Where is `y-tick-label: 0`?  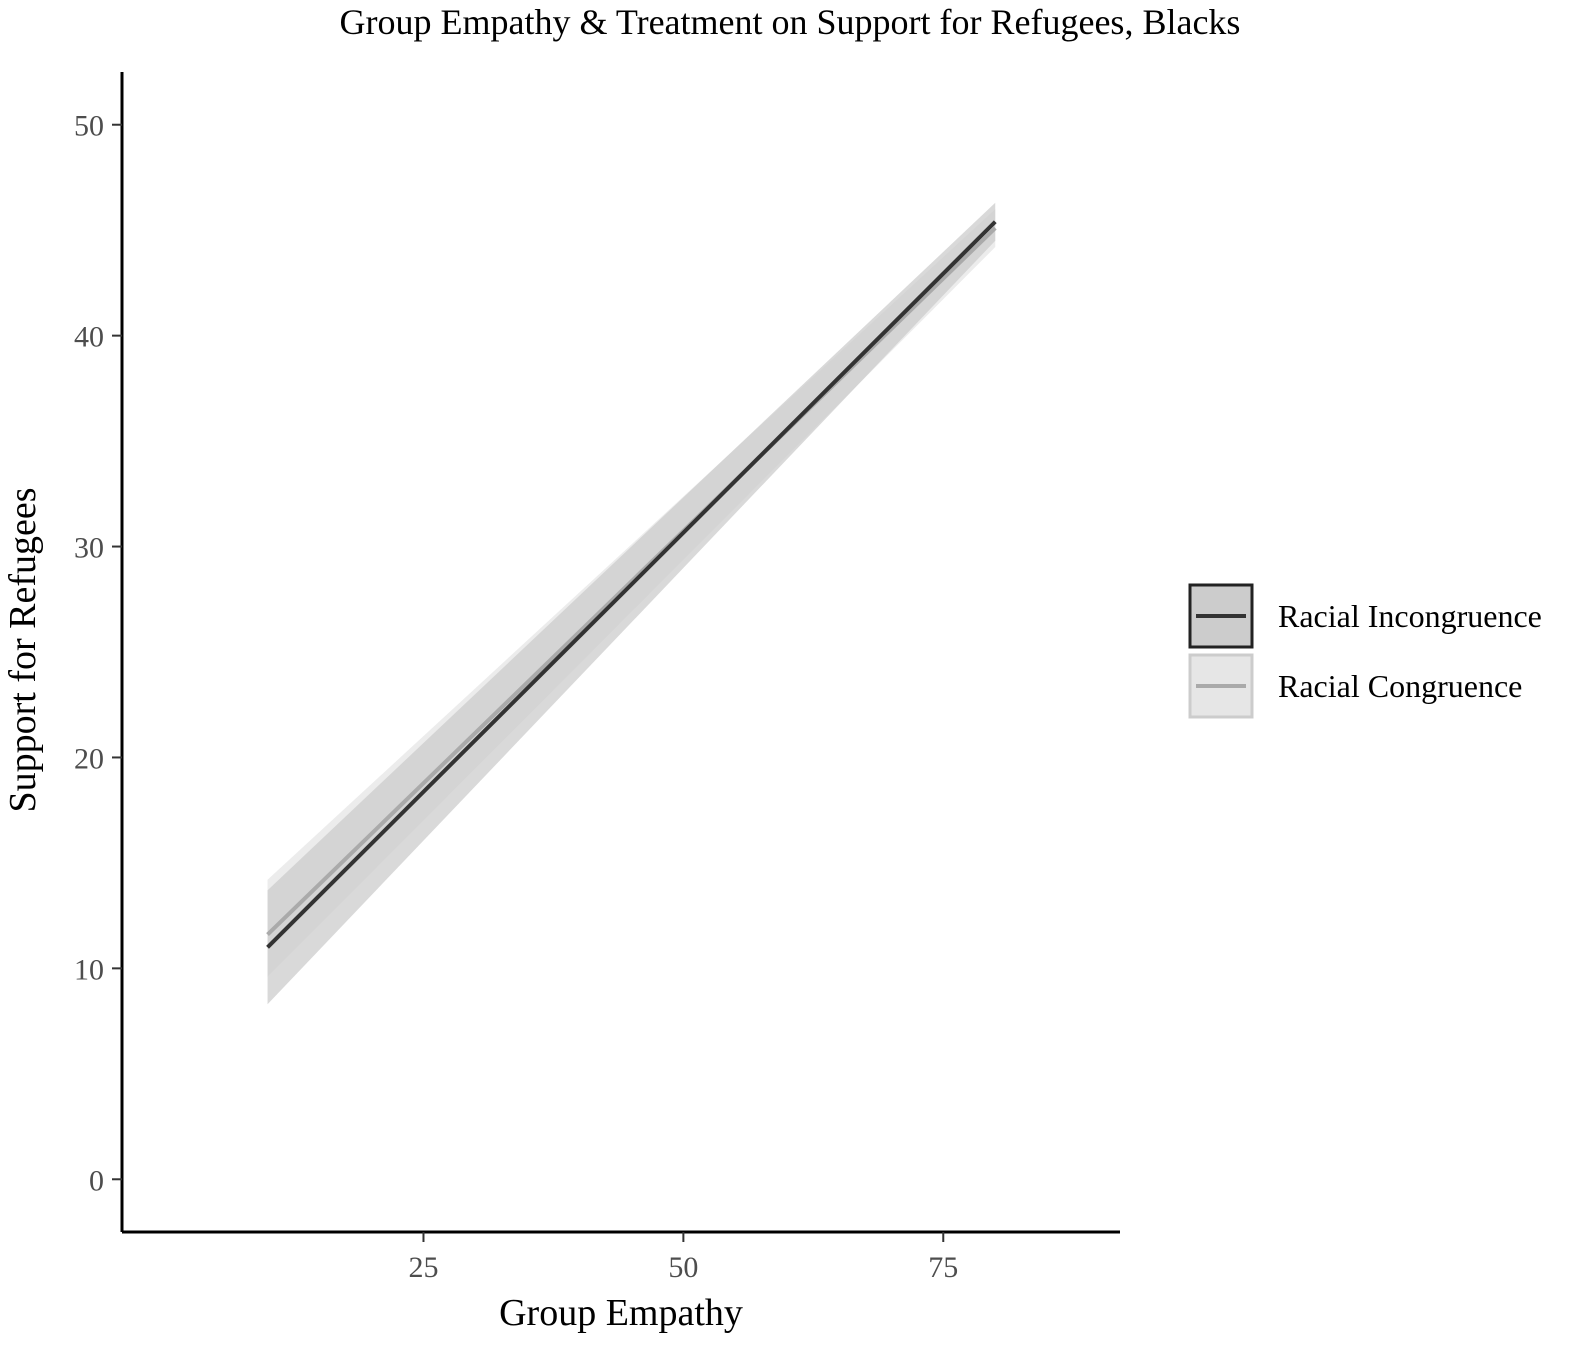 y-tick-label: 0 is located at coordinates (96, 1180).